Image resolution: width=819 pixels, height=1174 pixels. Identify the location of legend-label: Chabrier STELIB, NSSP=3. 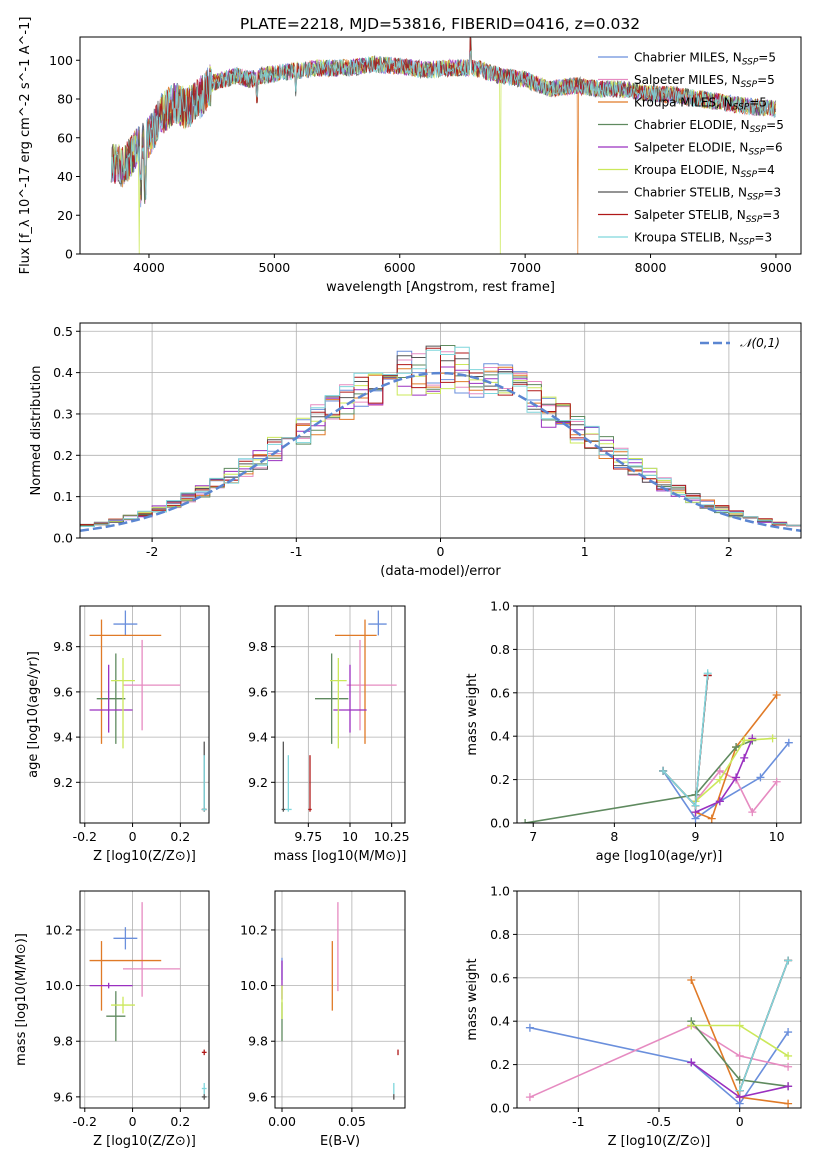
(707, 194).